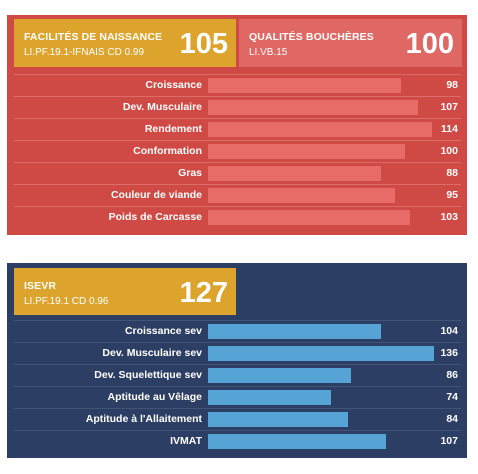 This screenshot has width=478, height=474. I want to click on indicator-row: Aptitude au Vêlage 74, so click(237, 397).